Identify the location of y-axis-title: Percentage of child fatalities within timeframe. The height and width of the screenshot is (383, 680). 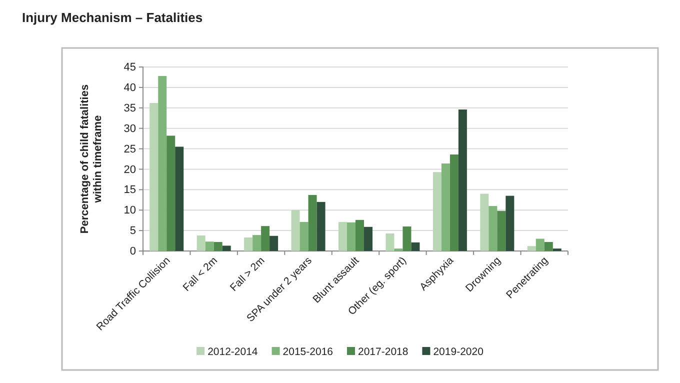
(91, 159).